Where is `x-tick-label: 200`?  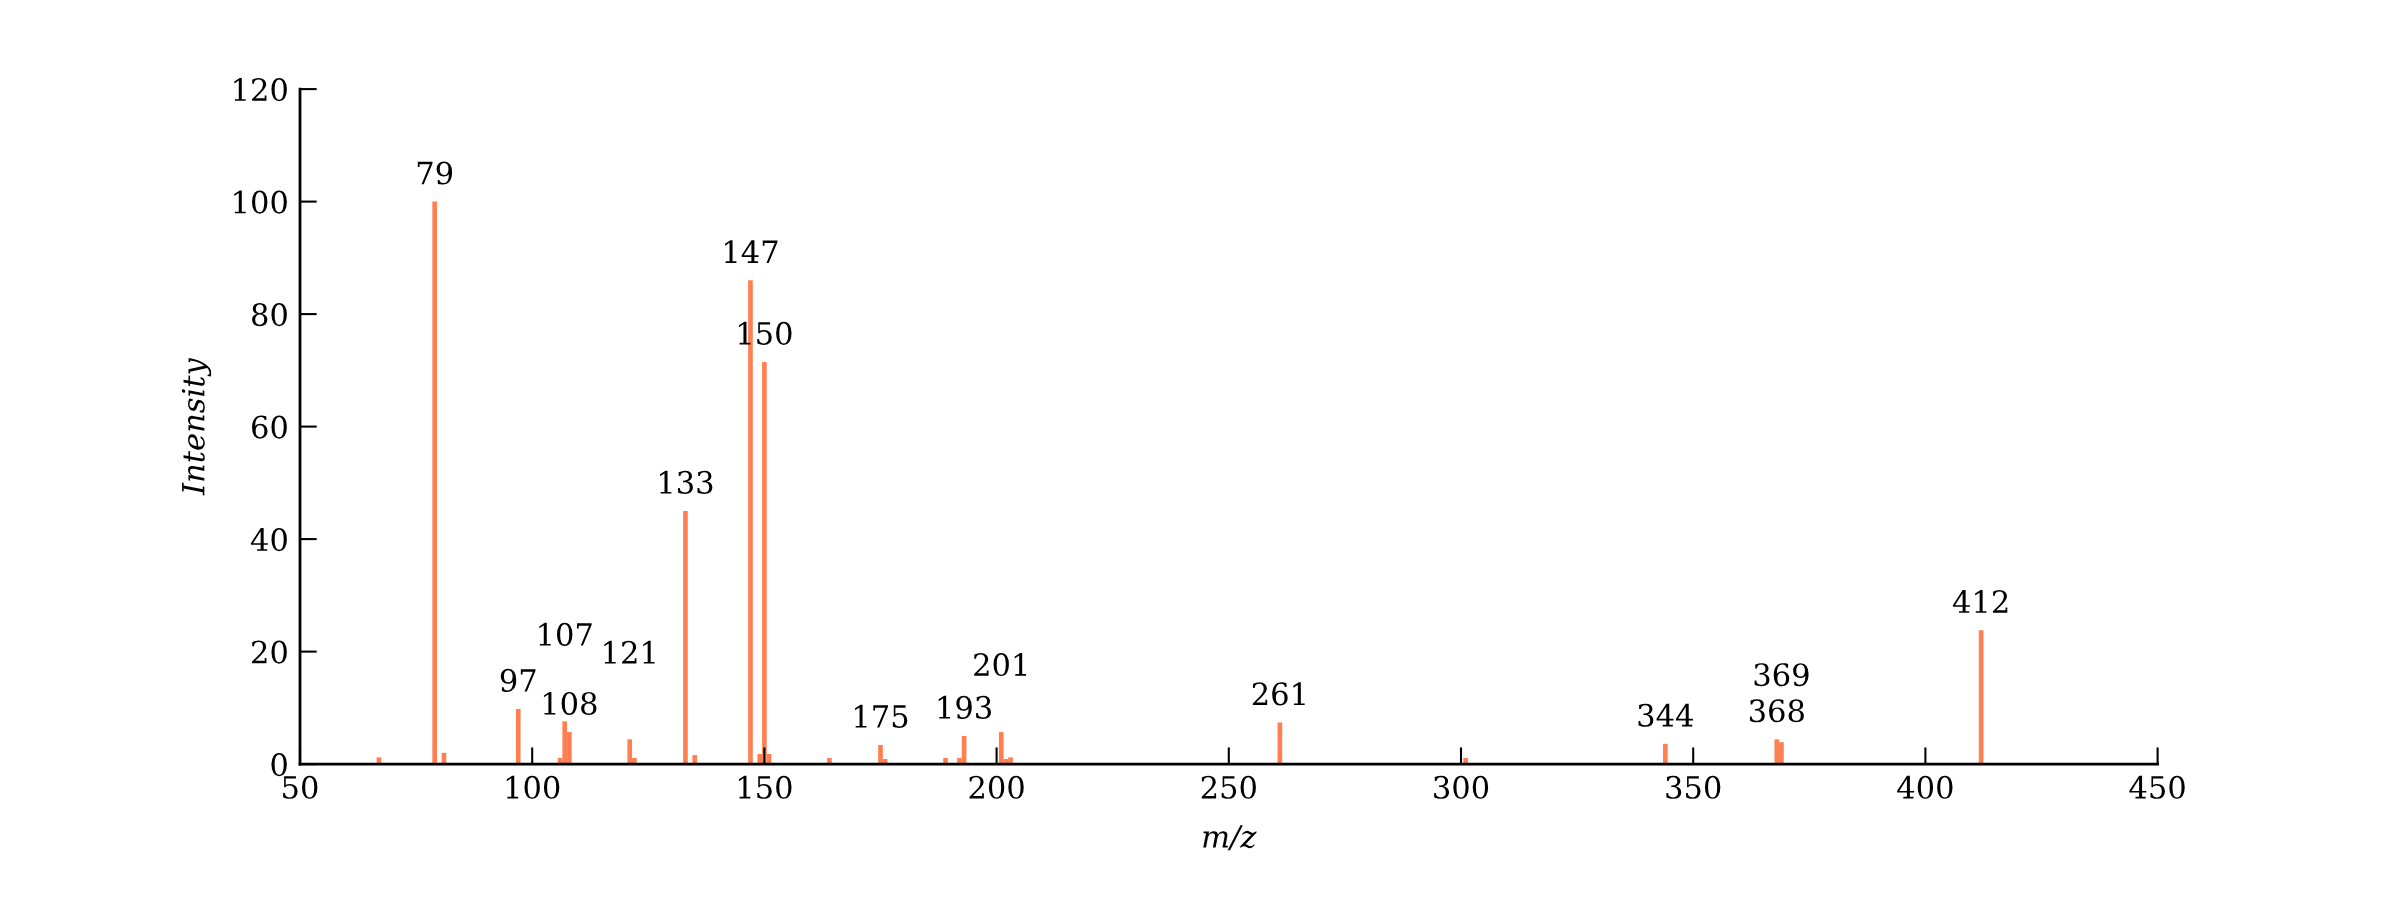
x-tick-label: 200 is located at coordinates (996, 787).